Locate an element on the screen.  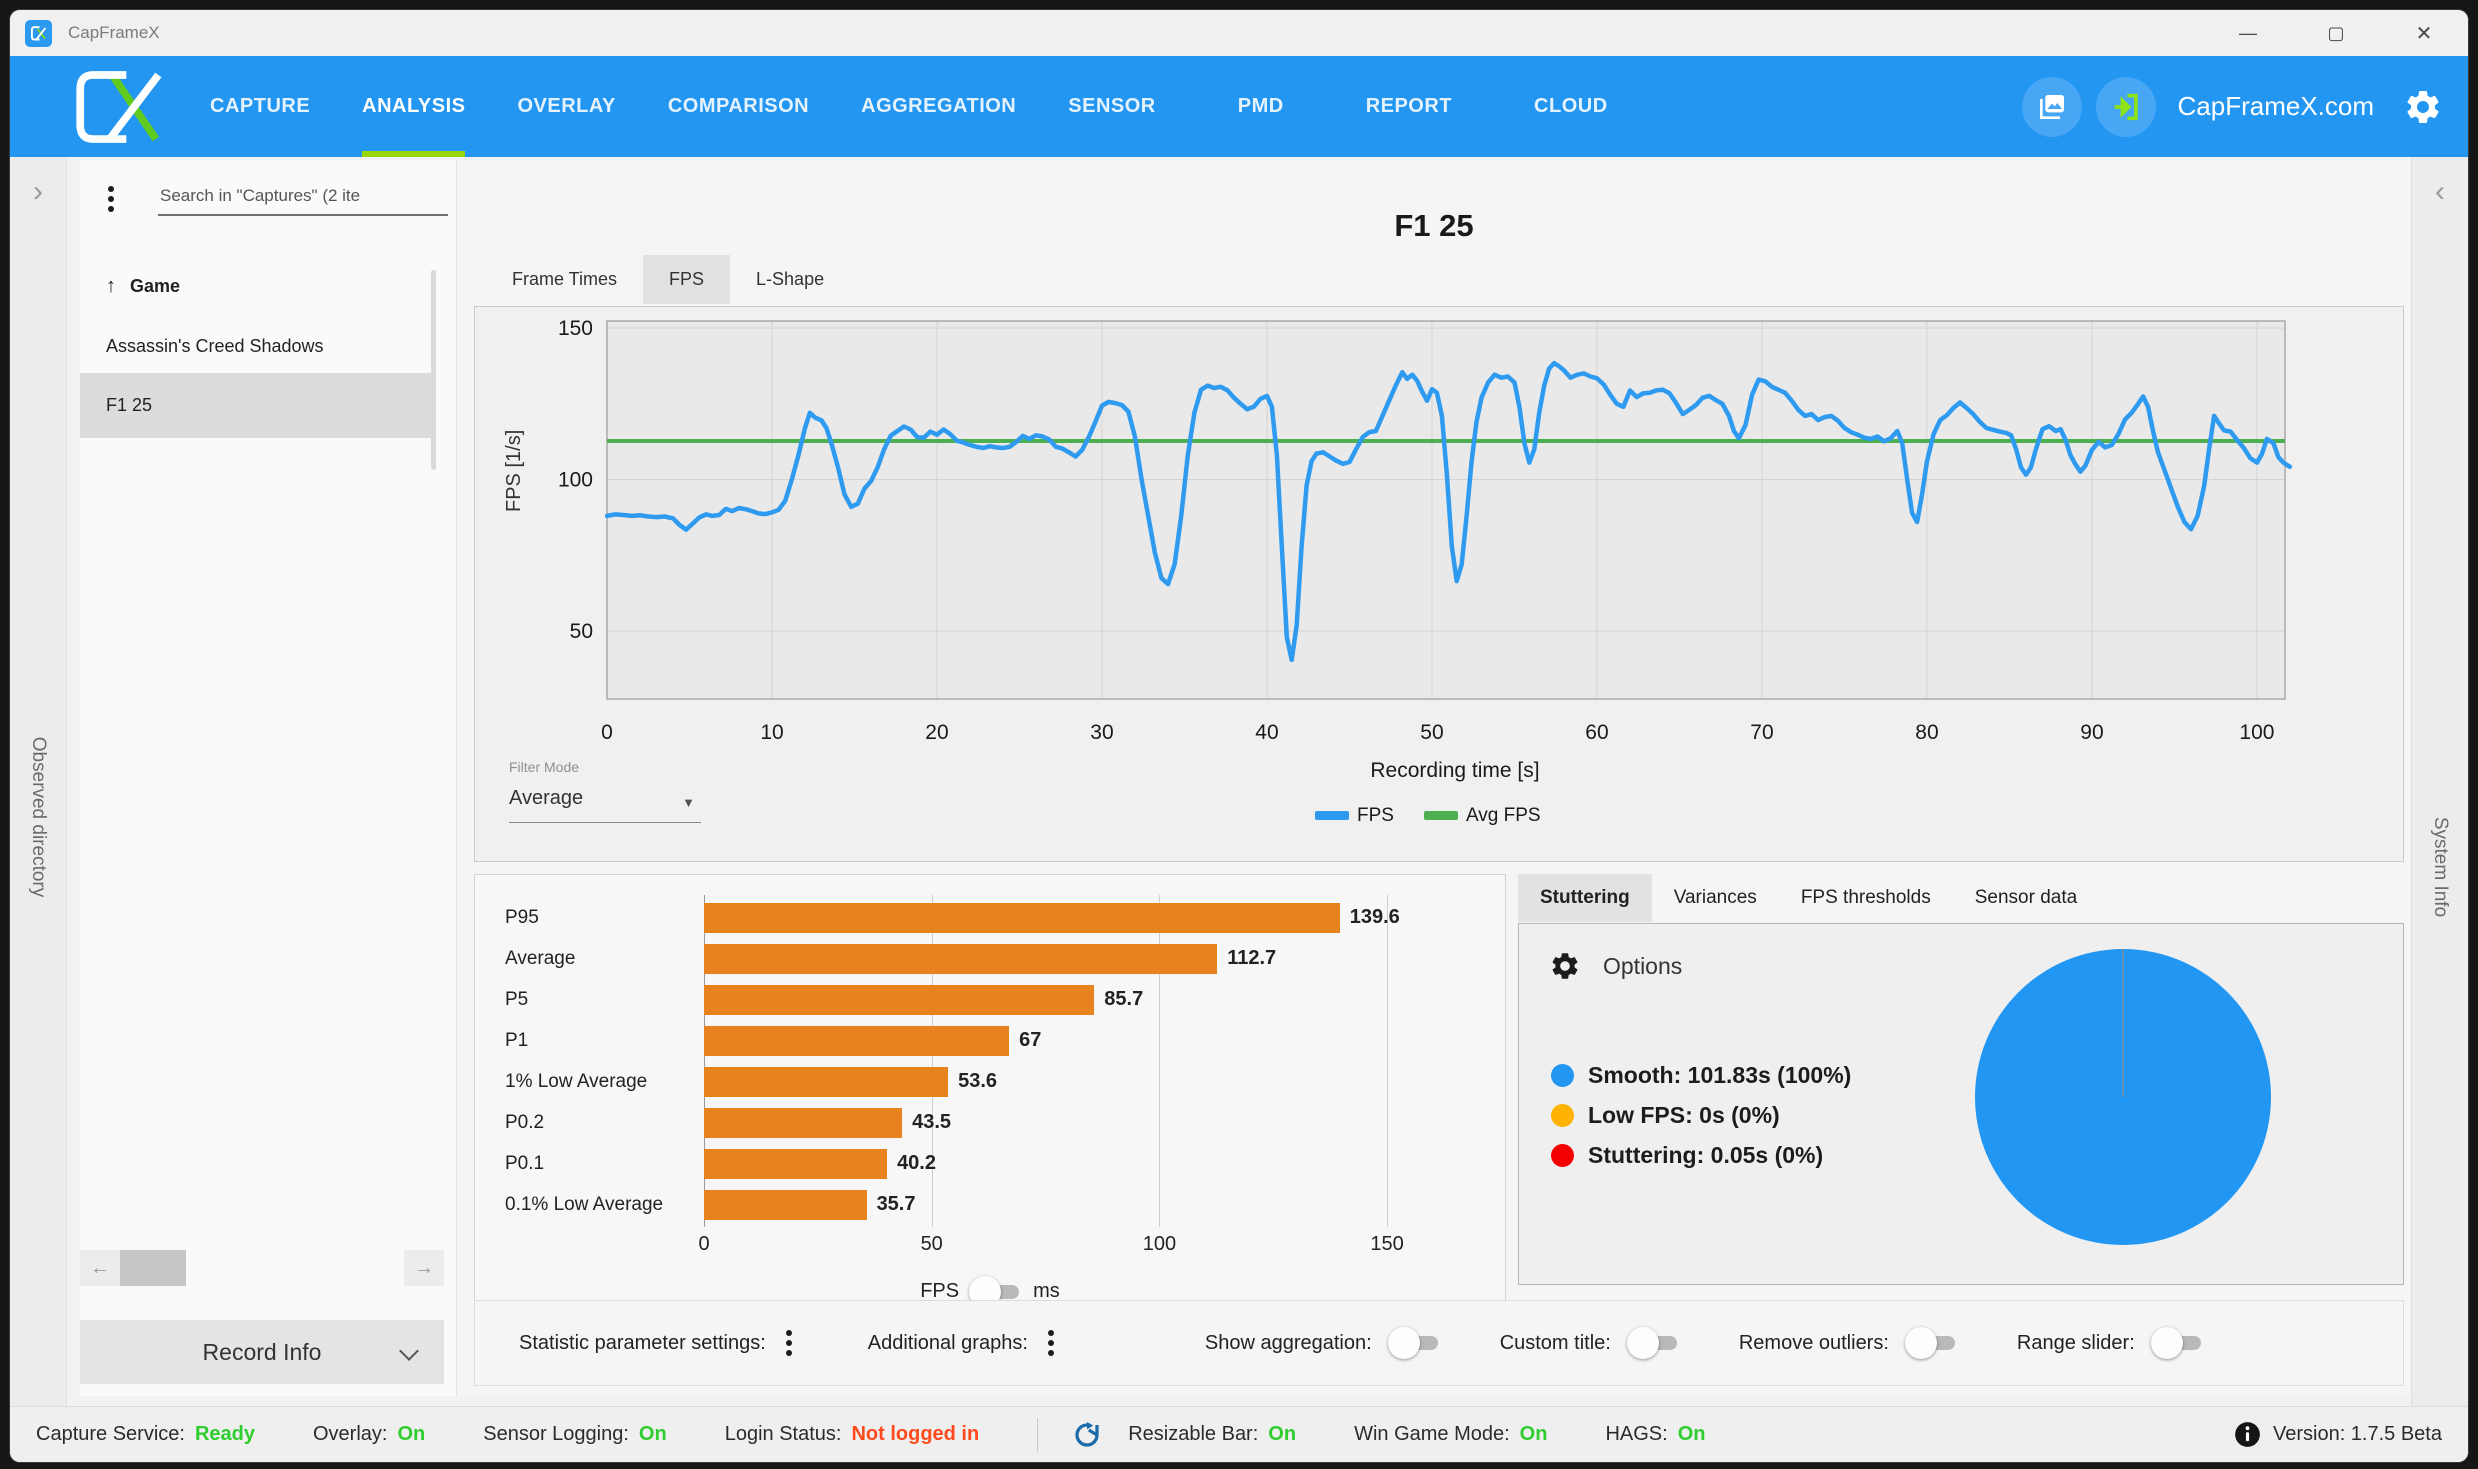
site-link: CapFrameX.com is located at coordinates (2276, 106).